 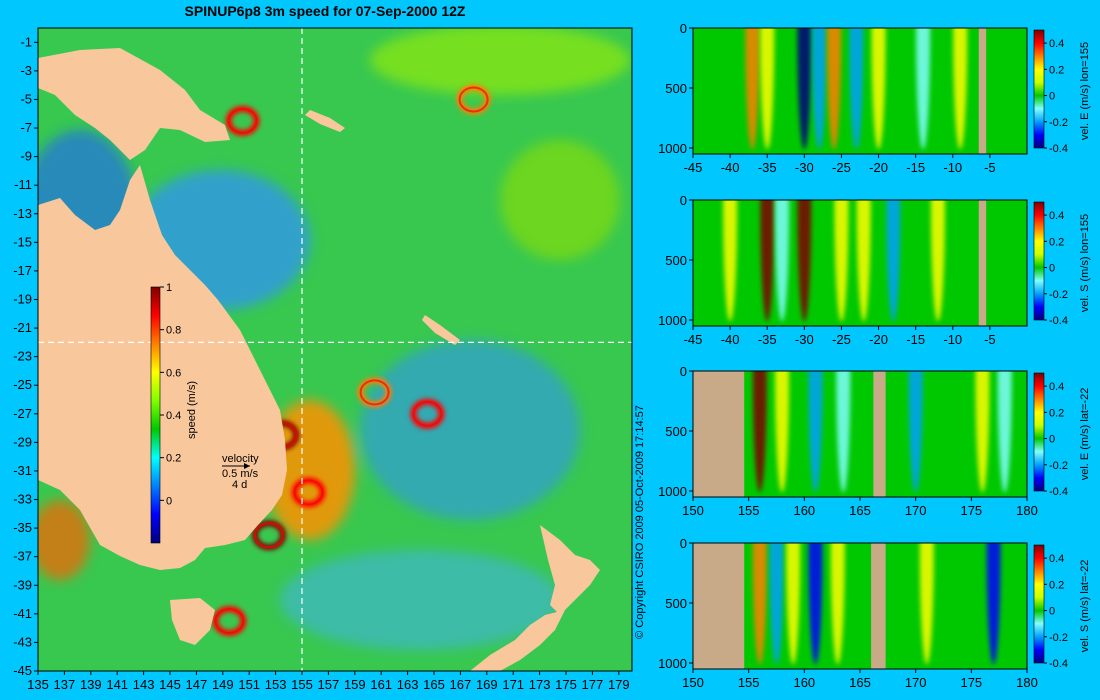 I want to click on map-x-tick-label: 173, so click(x=540, y=684).